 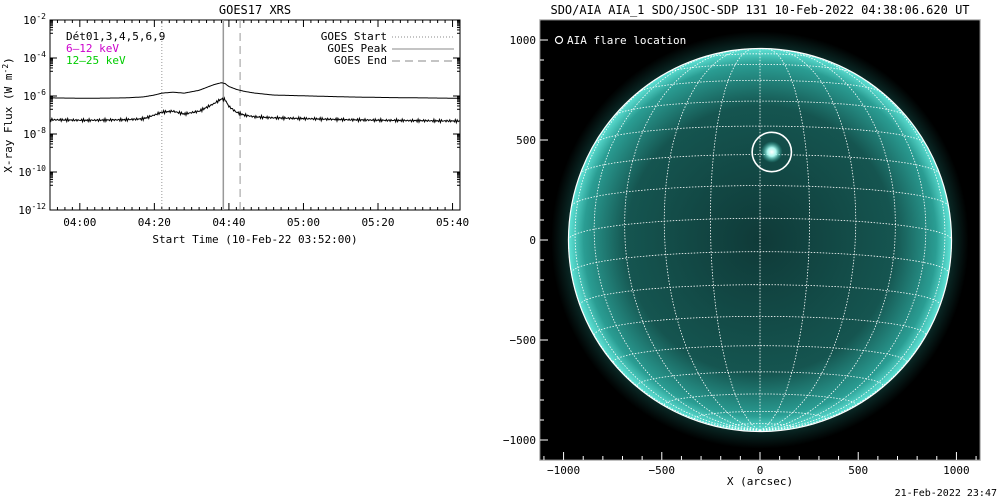 I want to click on flare-brightening, so click(x=771, y=152).